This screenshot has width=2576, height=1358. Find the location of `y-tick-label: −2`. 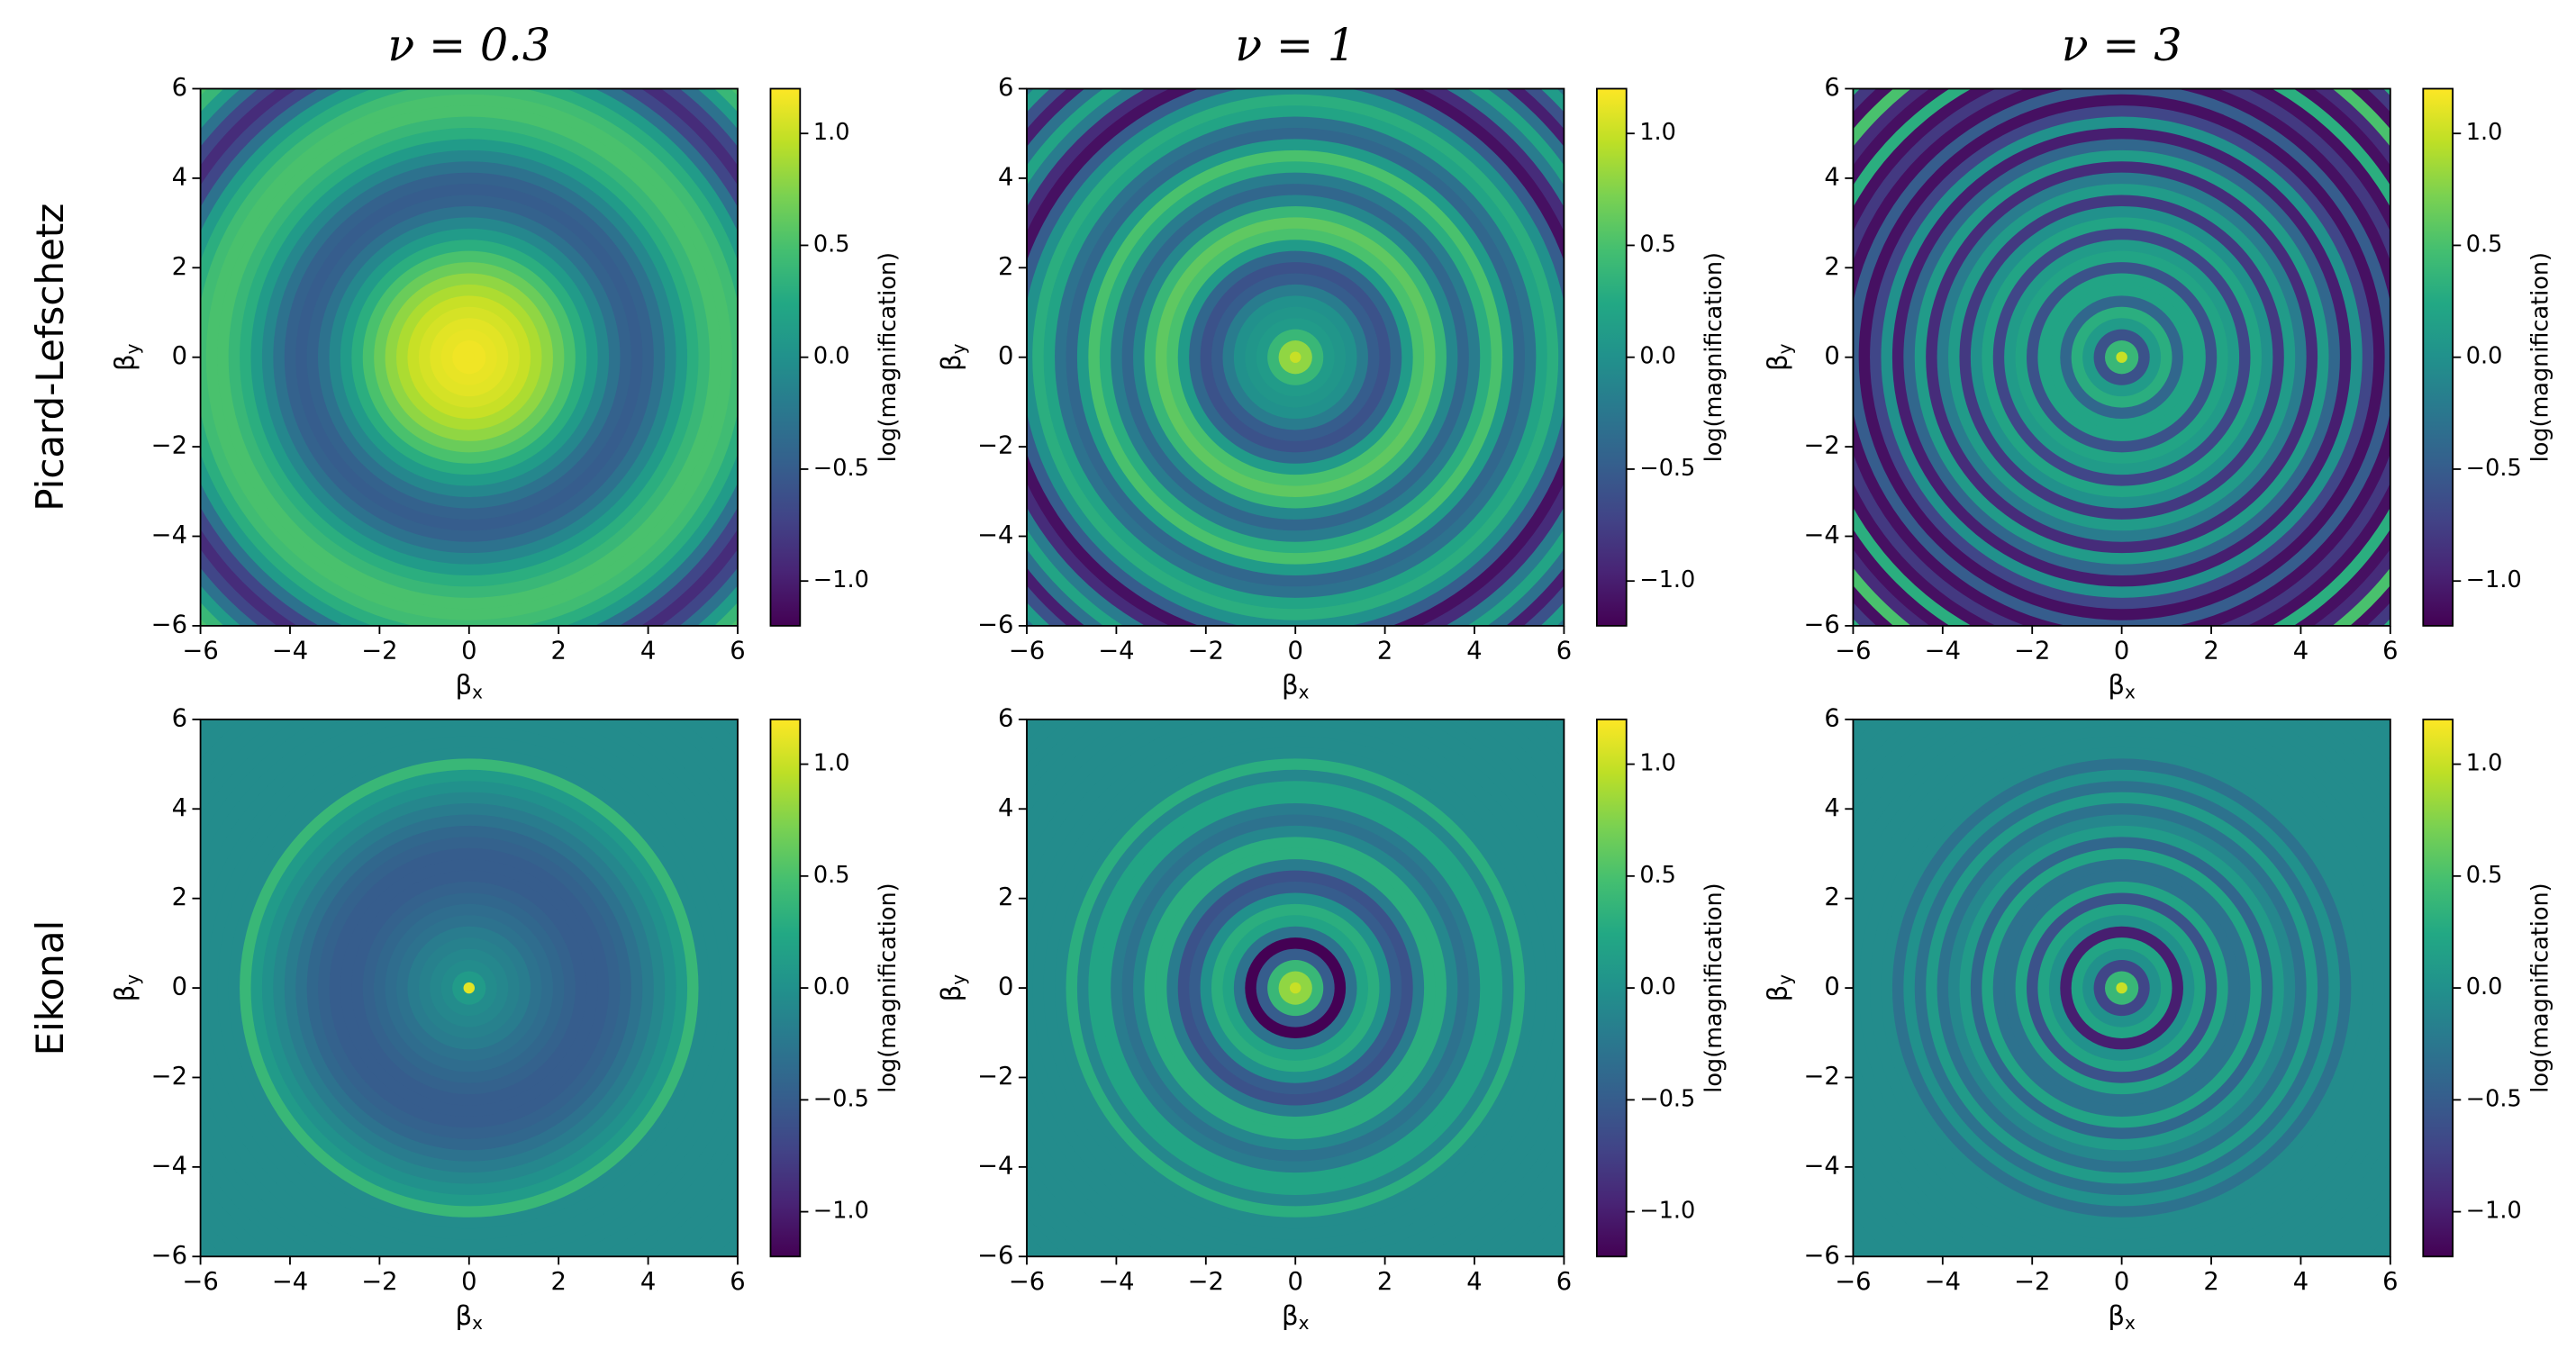

y-tick-label: −2 is located at coordinates (995, 446).